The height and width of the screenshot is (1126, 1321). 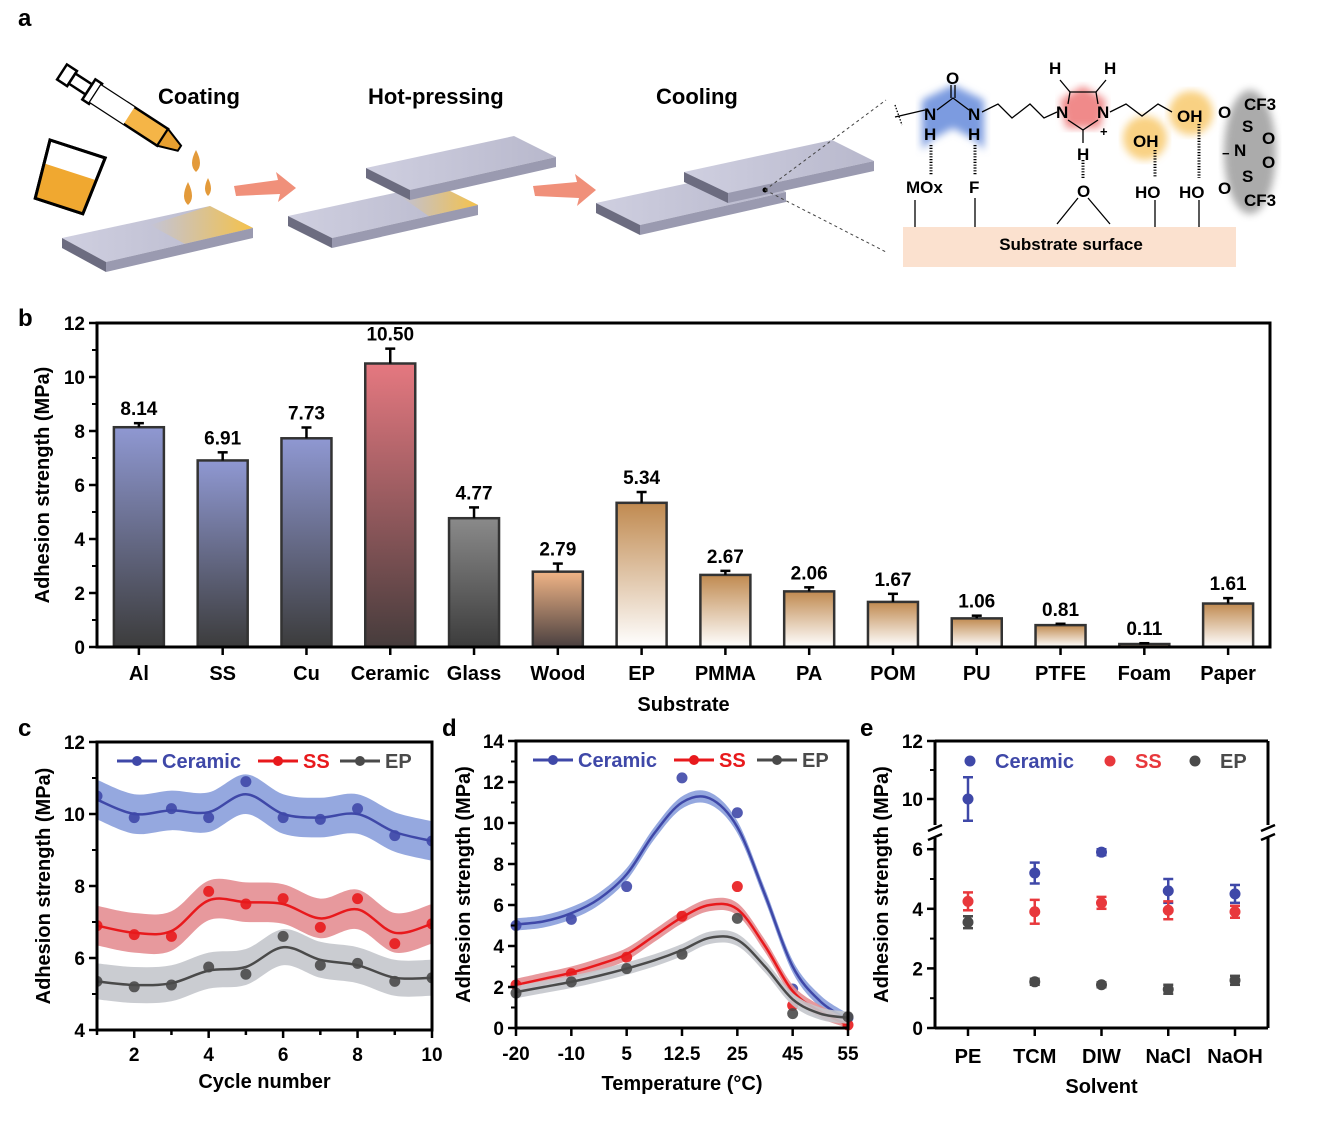 What do you see at coordinates (43, 485) in the screenshot?
I see `y-axis-label: Adhesion strength (MPa)` at bounding box center [43, 485].